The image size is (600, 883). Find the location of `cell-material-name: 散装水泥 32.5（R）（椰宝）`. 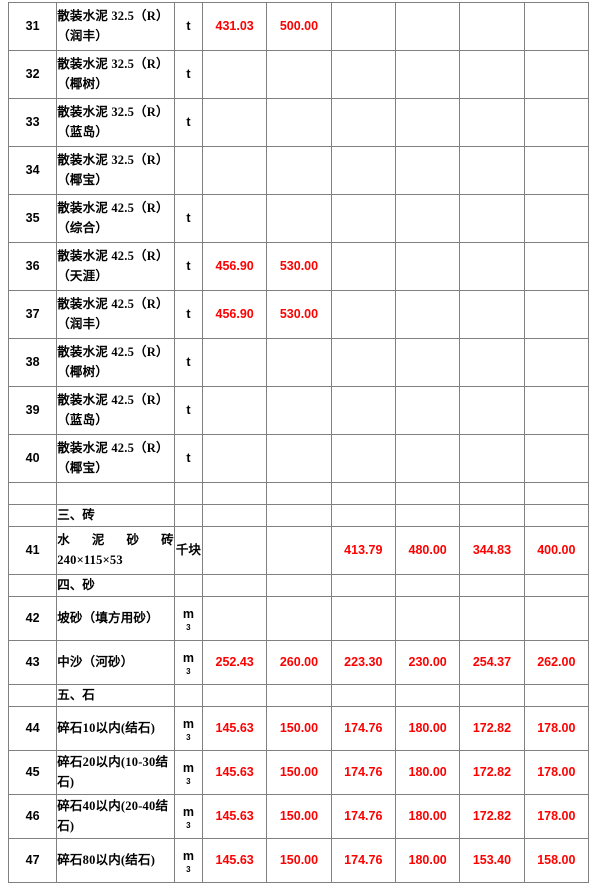

cell-material-name: 散装水泥 32.5（R）（椰宝） is located at coordinates (115, 170).